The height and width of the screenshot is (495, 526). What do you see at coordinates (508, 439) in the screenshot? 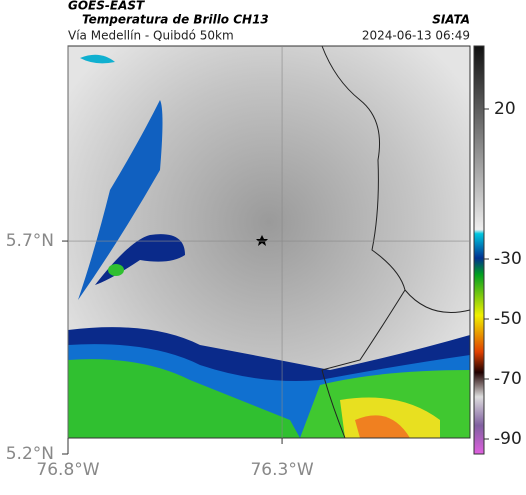
I see `colorbar-tick-label: -90` at bounding box center [508, 439].